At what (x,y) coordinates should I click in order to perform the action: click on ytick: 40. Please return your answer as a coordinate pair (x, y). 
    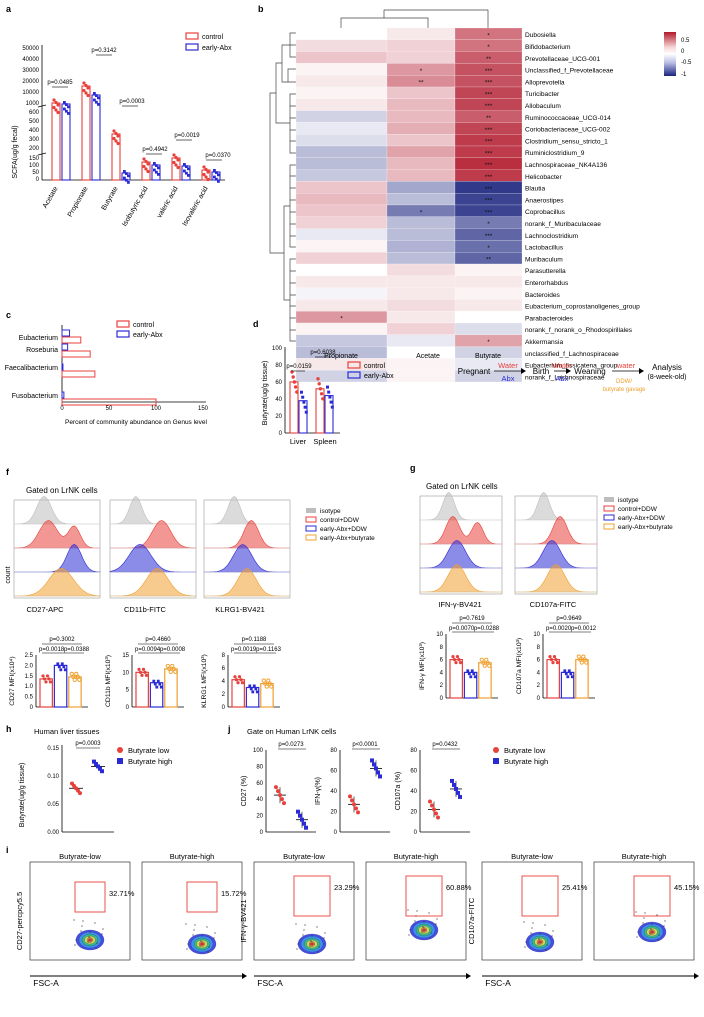
    Looking at the image, I should click on (259, 800).